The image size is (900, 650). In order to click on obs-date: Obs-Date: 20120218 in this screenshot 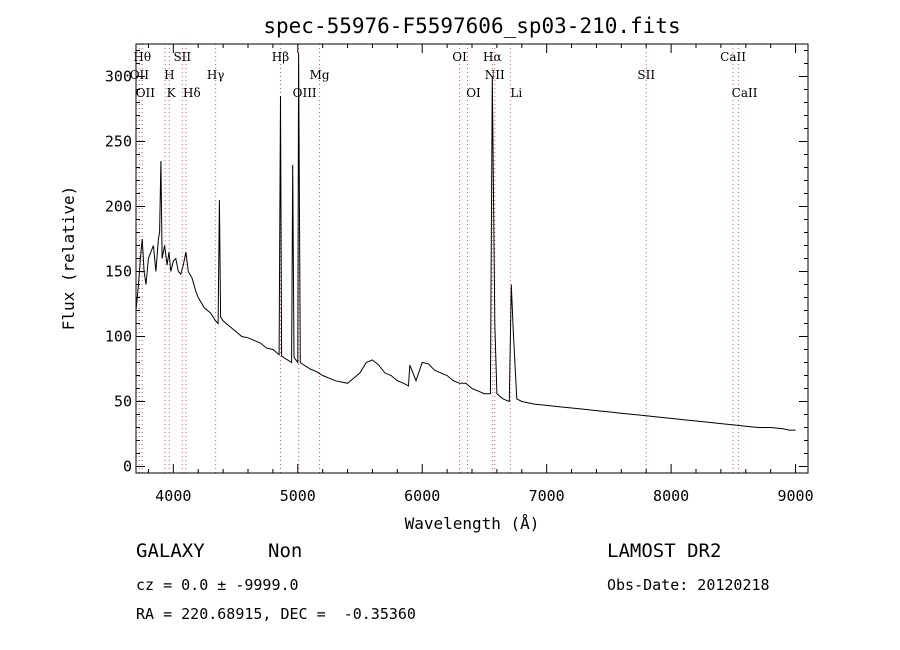, I will do `click(688, 585)`.